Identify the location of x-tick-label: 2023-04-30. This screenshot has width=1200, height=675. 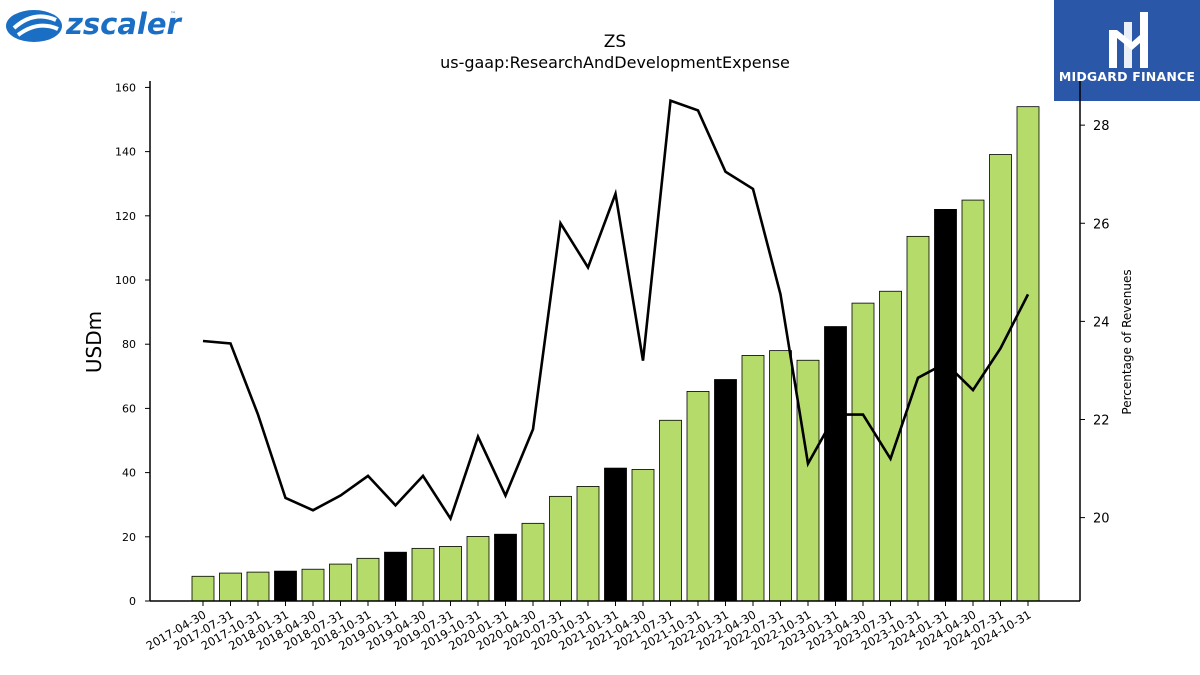
(836, 630).